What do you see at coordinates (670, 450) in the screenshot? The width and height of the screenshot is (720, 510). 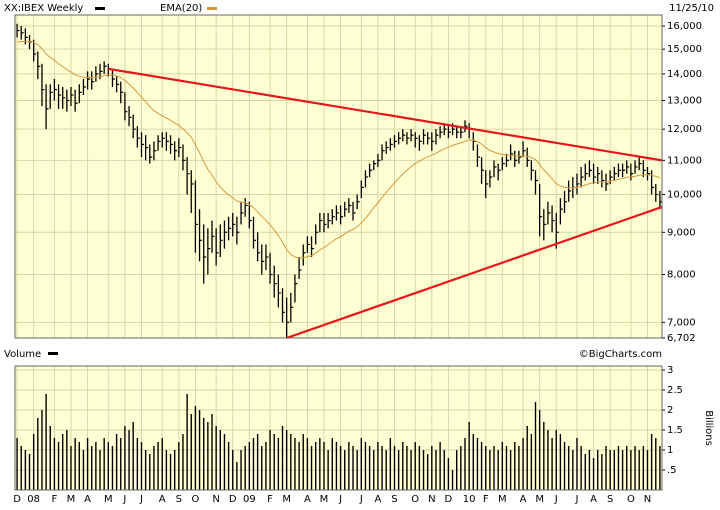 I see `y-tick-label: 1` at bounding box center [670, 450].